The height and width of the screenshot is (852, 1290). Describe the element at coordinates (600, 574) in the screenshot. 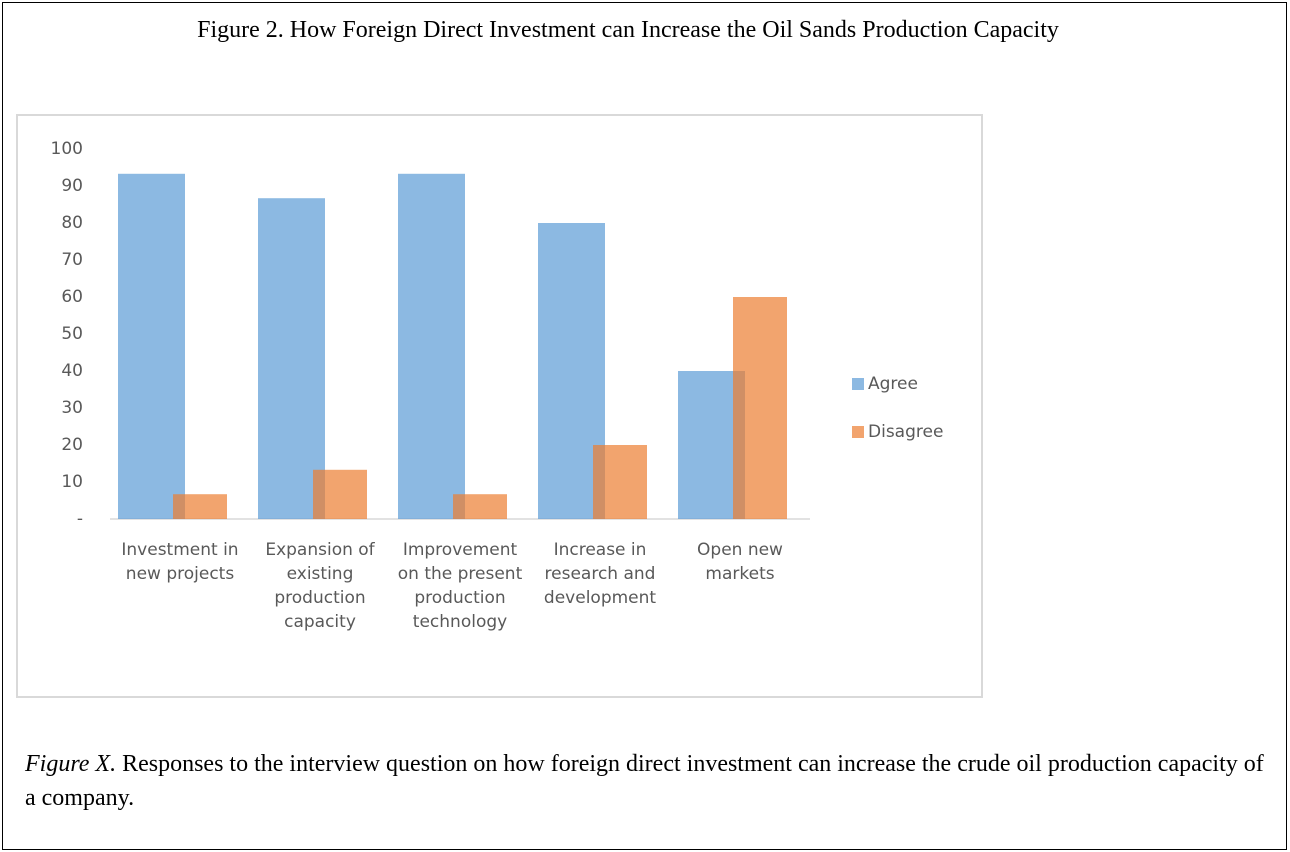

I see `x-tick-label: Increase in research and development` at that location.